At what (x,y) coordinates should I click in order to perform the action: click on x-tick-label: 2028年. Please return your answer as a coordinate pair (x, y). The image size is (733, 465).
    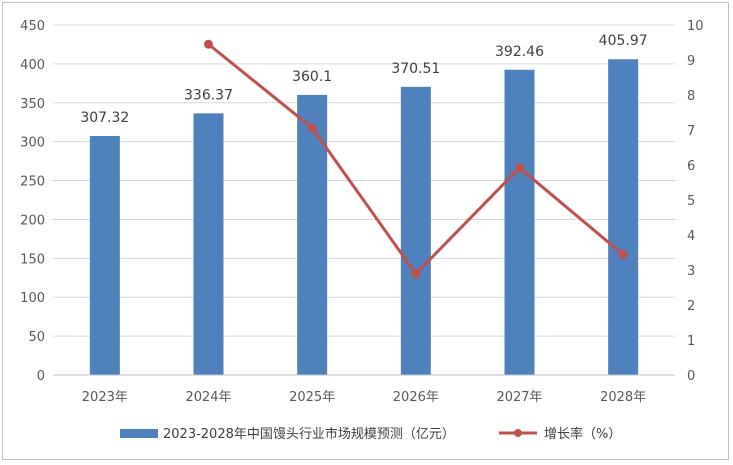
    Looking at the image, I should click on (623, 397).